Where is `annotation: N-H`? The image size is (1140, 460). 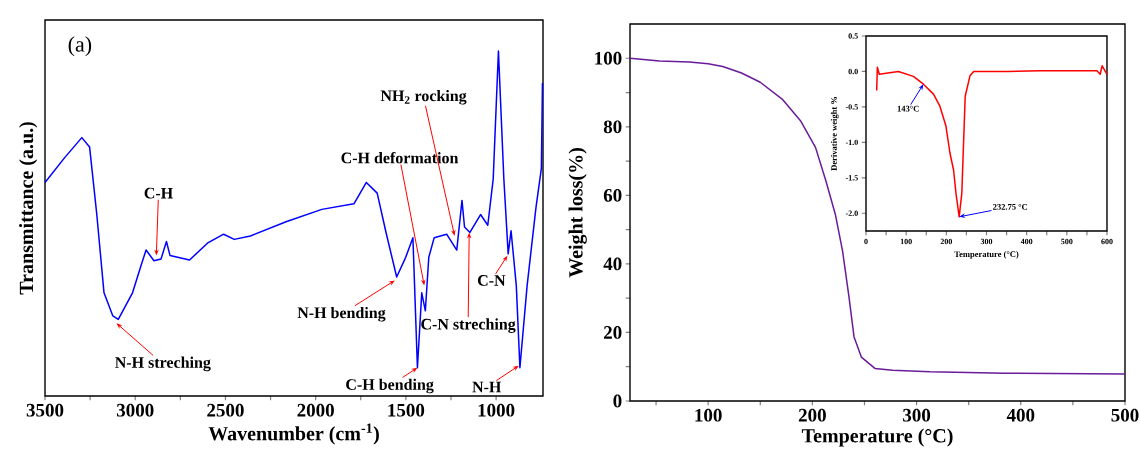 annotation: N-H is located at coordinates (487, 387).